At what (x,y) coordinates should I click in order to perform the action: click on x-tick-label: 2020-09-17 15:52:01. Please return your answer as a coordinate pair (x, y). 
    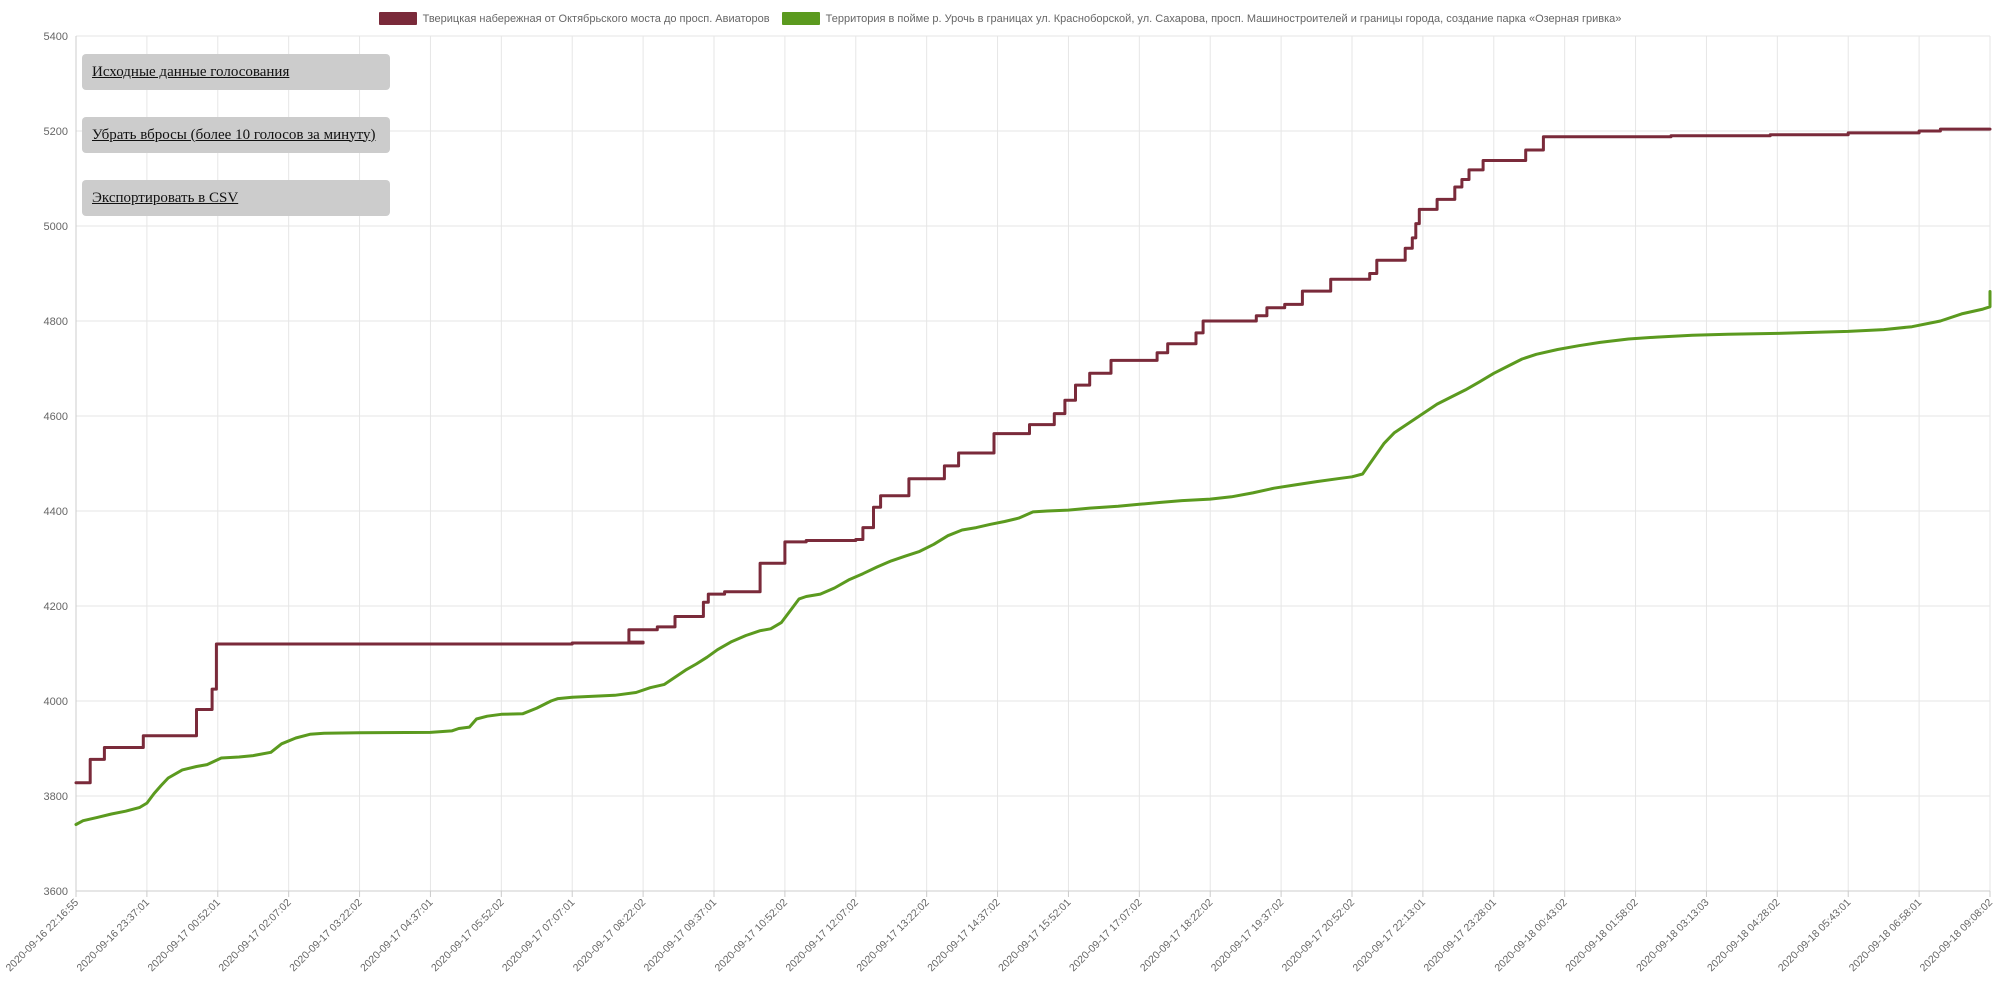
    Looking at the image, I should click on (1035, 936).